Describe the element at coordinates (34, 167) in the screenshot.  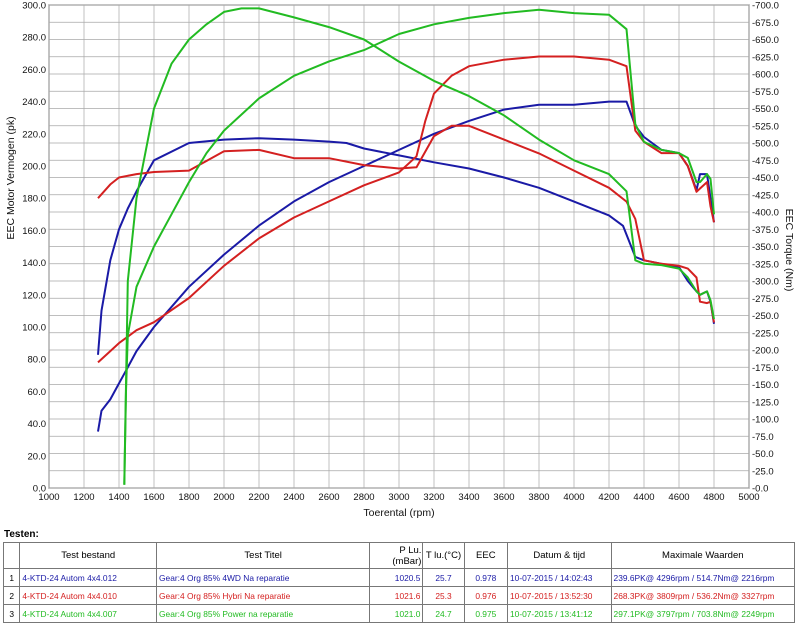
I see `y-left-tick-label: 200.0` at that location.